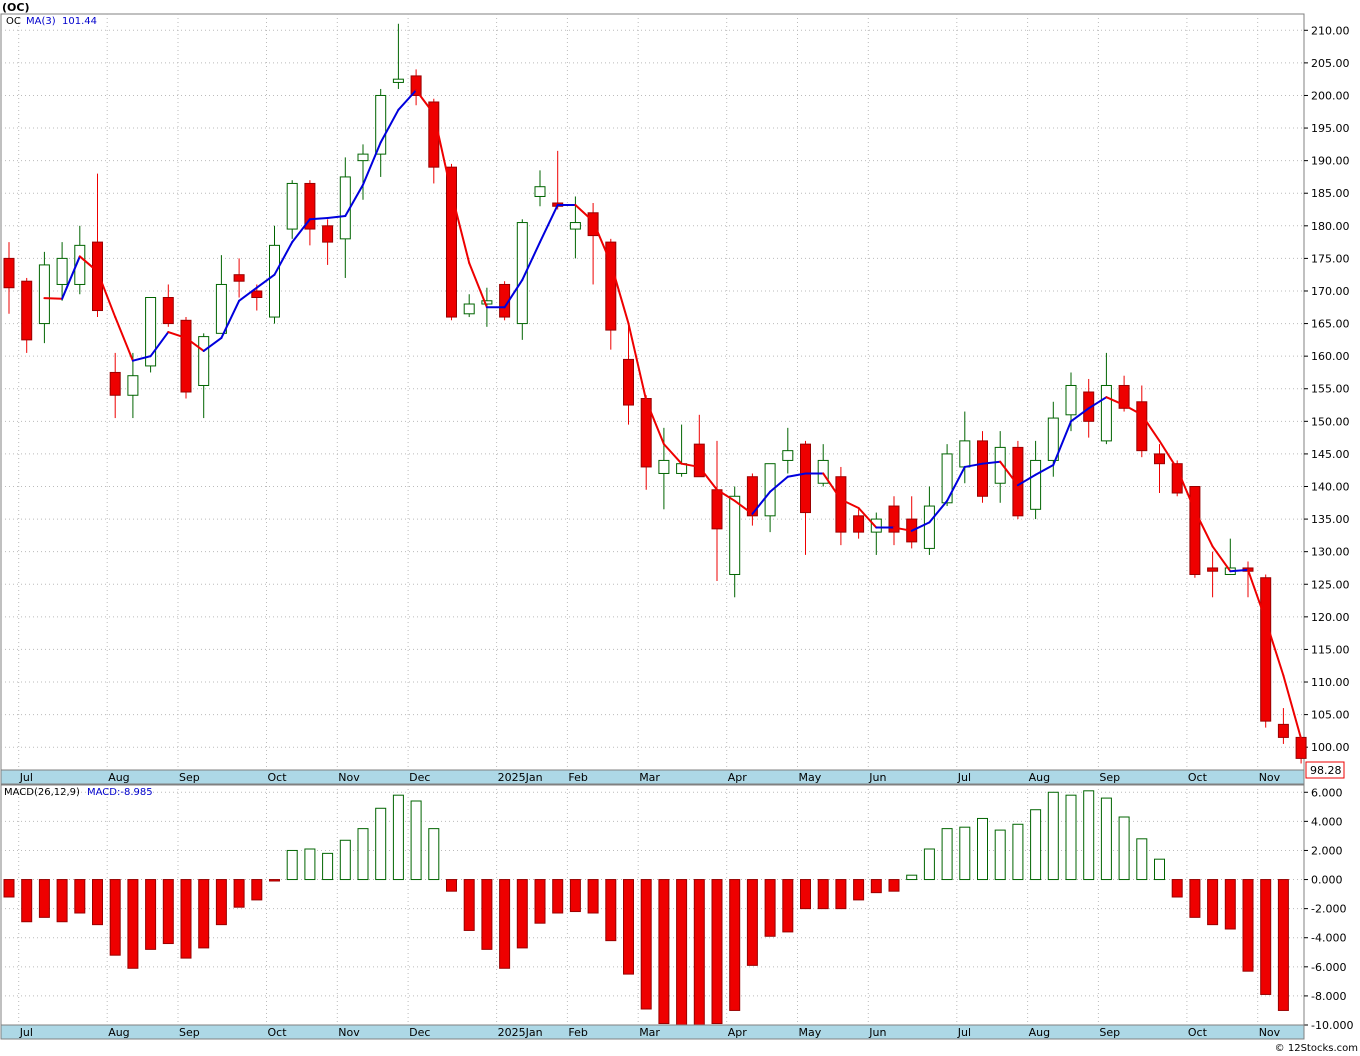 This screenshot has width=1360, height=1056. Describe the element at coordinates (1270, 777) in the screenshot. I see `price-month-label: Nov` at that location.